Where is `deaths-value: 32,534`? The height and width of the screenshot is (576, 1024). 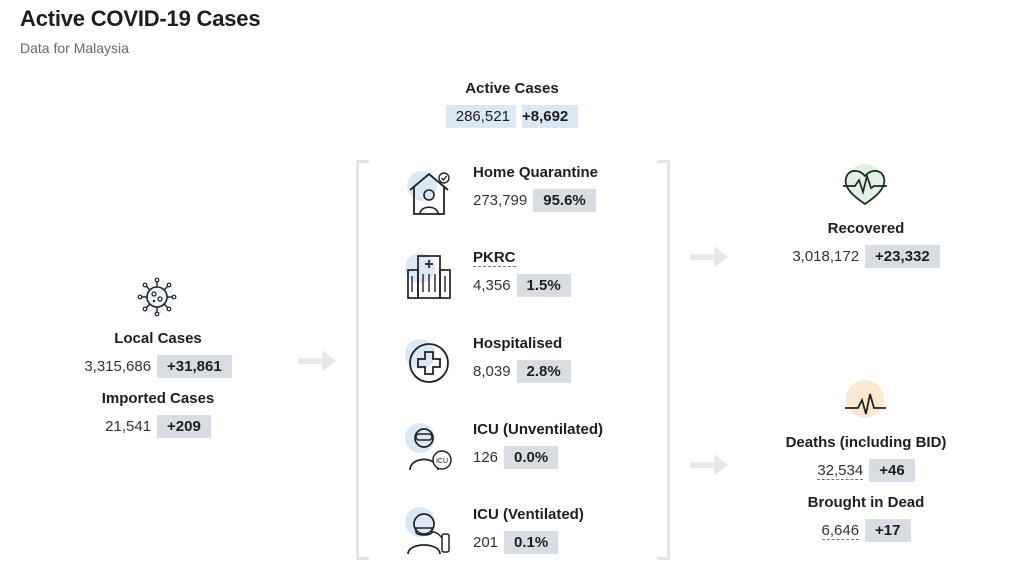 deaths-value: 32,534 is located at coordinates (840, 470).